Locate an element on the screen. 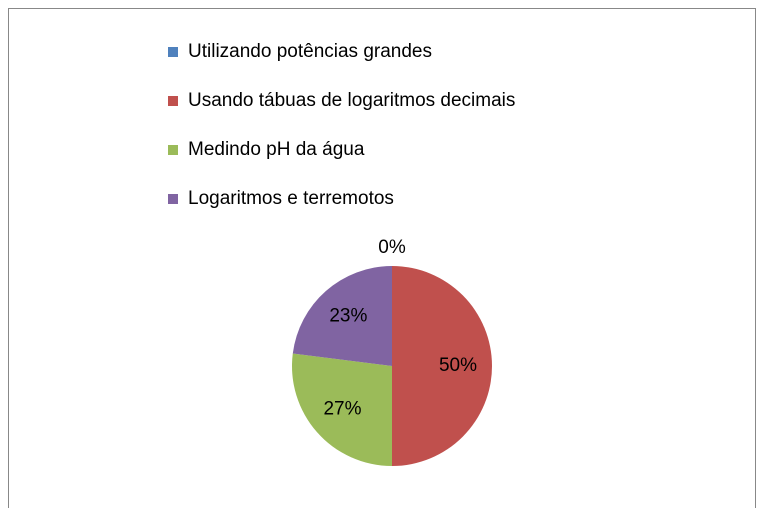 Image resolution: width=763 pixels, height=508 pixels. legend-label: Utilizando potências grandes is located at coordinates (310, 51).